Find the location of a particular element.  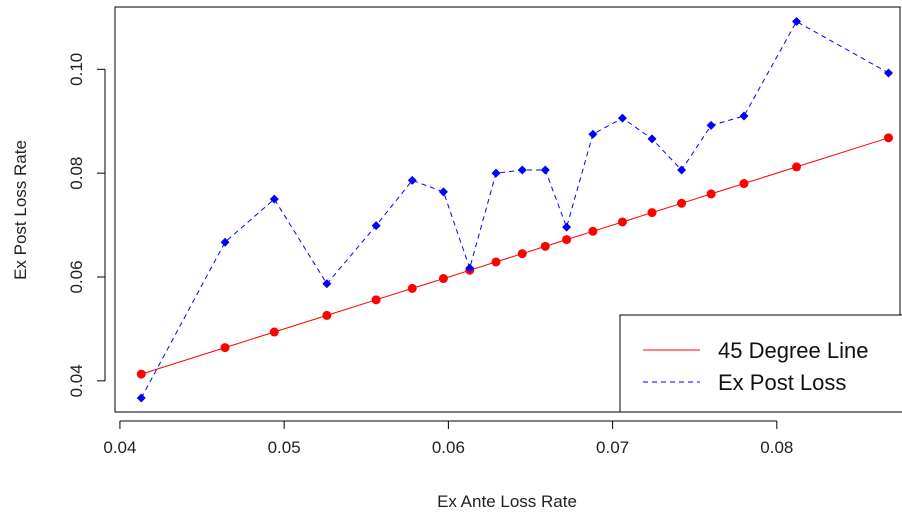

x-axis: 0.04 0.05 0.06 0.07 0.08 is located at coordinates (448, 438).